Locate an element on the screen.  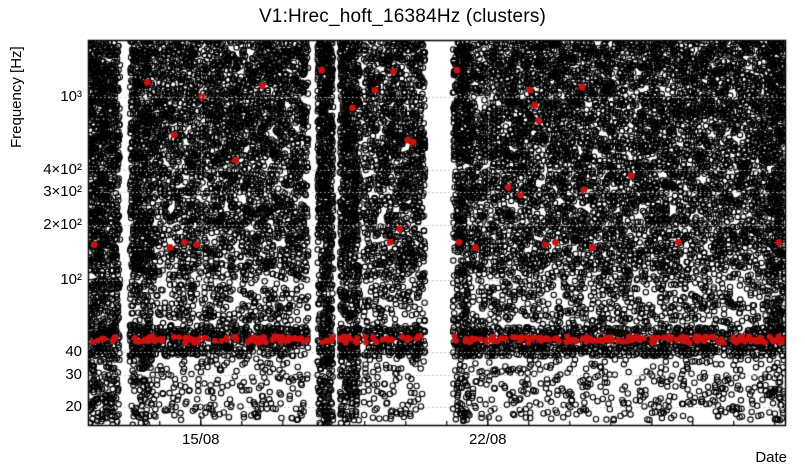
y-tick-label: 10² is located at coordinates (71, 279).